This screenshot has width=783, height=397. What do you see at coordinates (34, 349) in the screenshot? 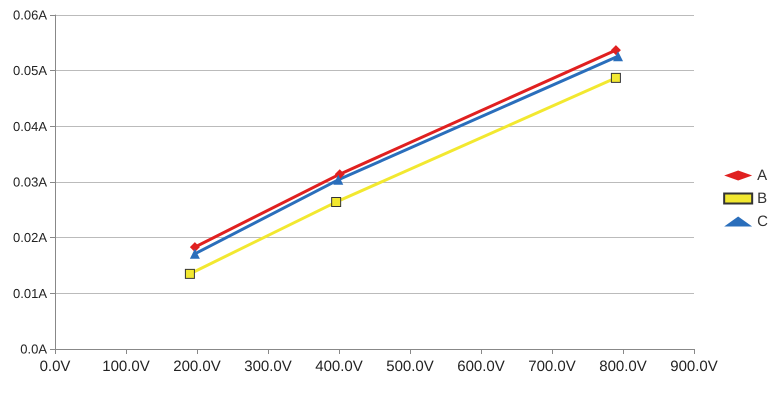
I see `y-tick-label: 0.0A` at bounding box center [34, 349].